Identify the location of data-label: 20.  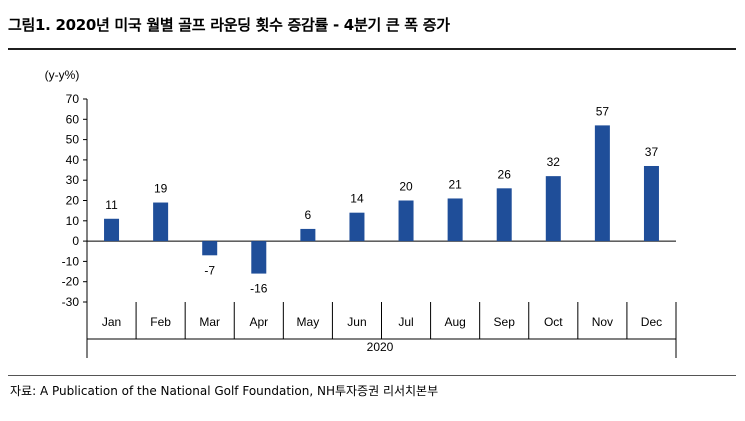
(406, 187).